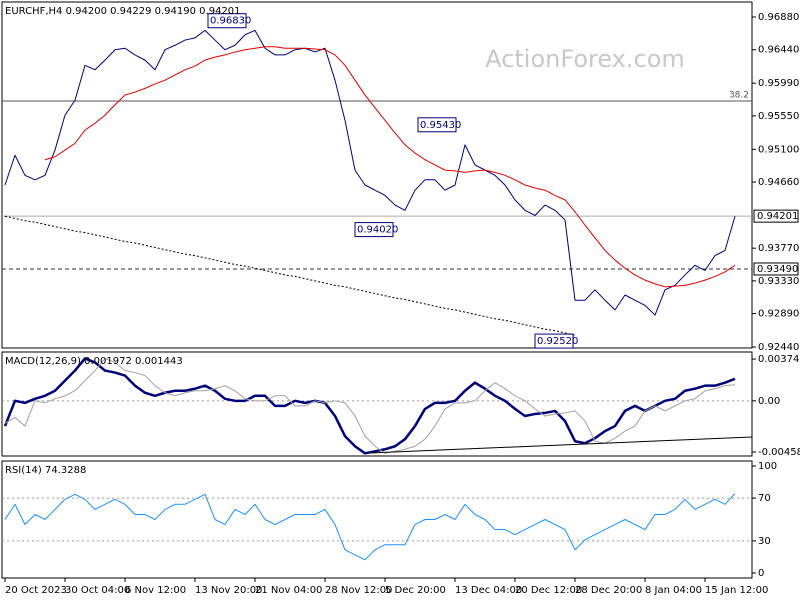 The width and height of the screenshot is (800, 600). I want to click on x-tick-label: 20 Oct 2023, so click(36, 590).